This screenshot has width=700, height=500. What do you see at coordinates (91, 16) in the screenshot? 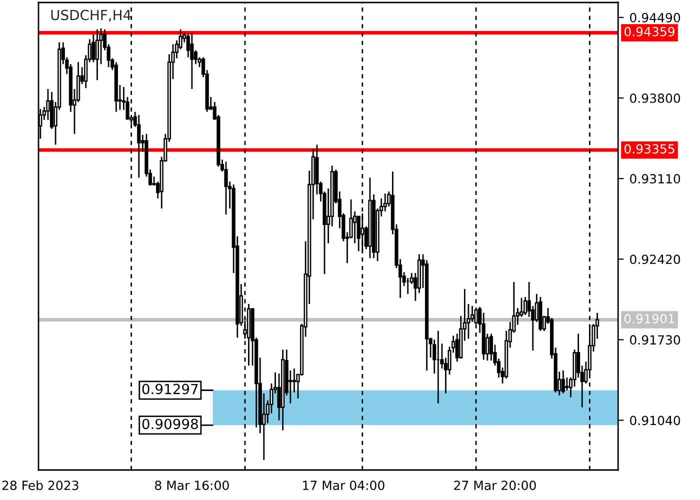
I see `chart-title: USDCHF,H4` at bounding box center [91, 16].